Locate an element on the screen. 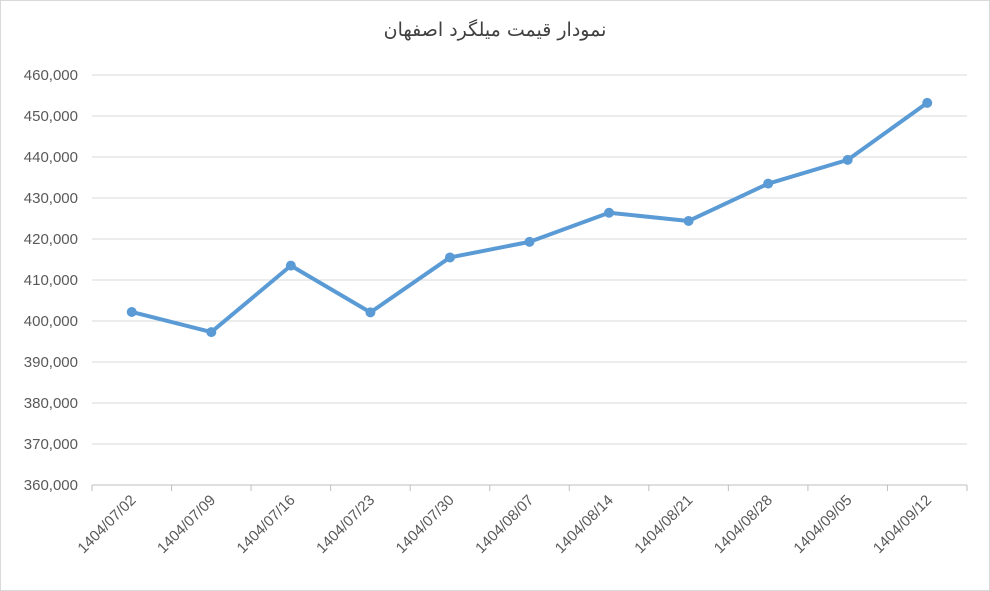 Image resolution: width=990 pixels, height=591 pixels. x-tick-label: 1404/08/28 is located at coordinates (743, 524).